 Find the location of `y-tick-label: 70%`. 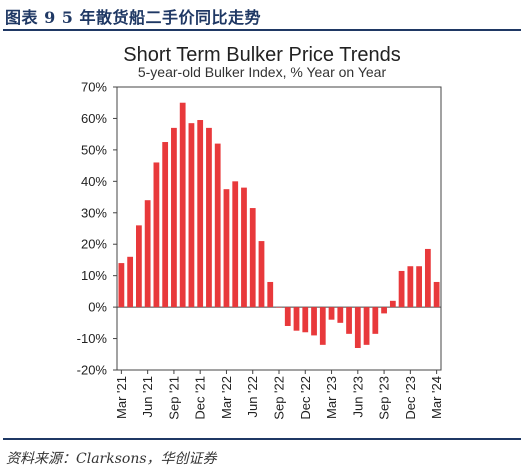

y-tick-label: 70% is located at coordinates (94, 87).